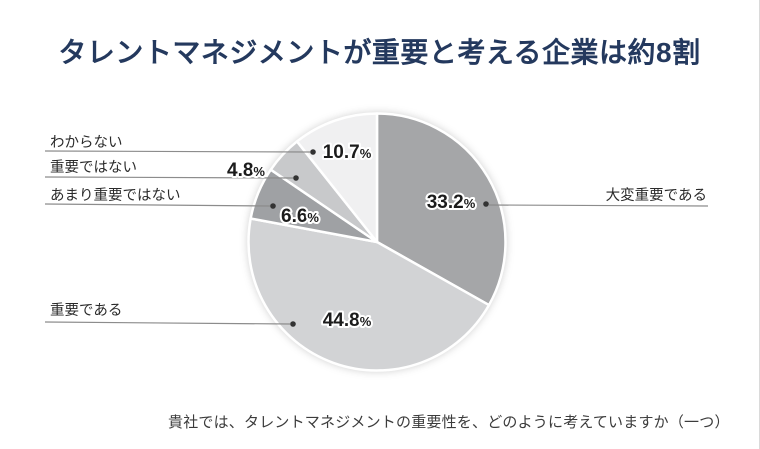 The height and width of the screenshot is (449, 760). Describe the element at coordinates (300, 216) in the screenshot. I see `pct-label-amari: 6.6%` at that location.